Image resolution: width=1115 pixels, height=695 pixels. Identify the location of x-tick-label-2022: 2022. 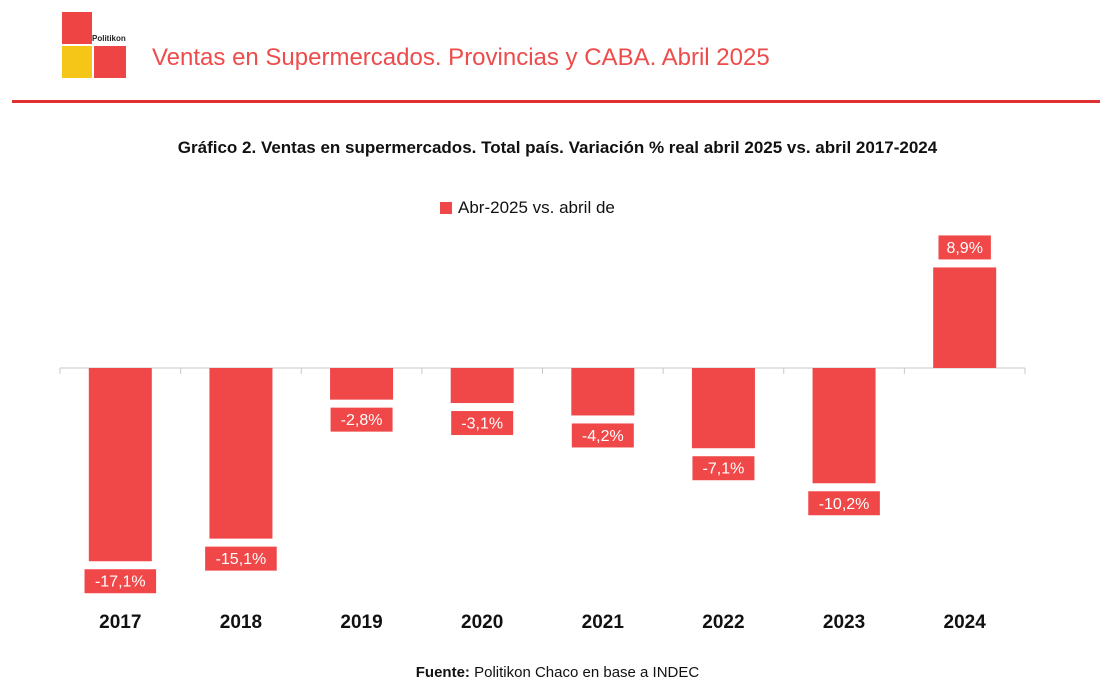
(723, 622).